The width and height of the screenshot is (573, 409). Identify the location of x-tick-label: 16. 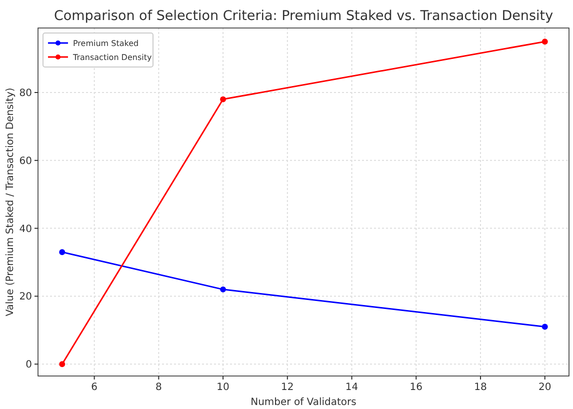
(416, 387).